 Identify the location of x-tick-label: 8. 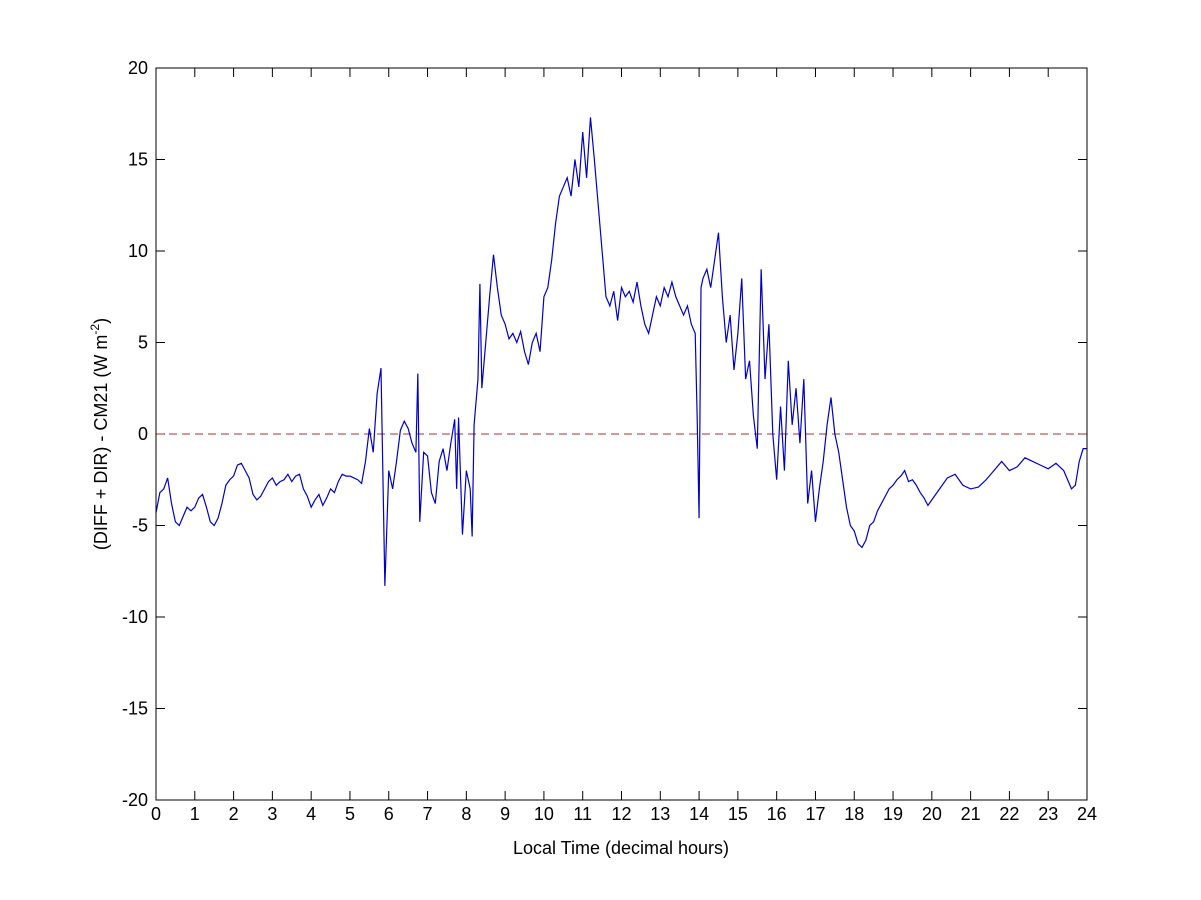
(466, 814).